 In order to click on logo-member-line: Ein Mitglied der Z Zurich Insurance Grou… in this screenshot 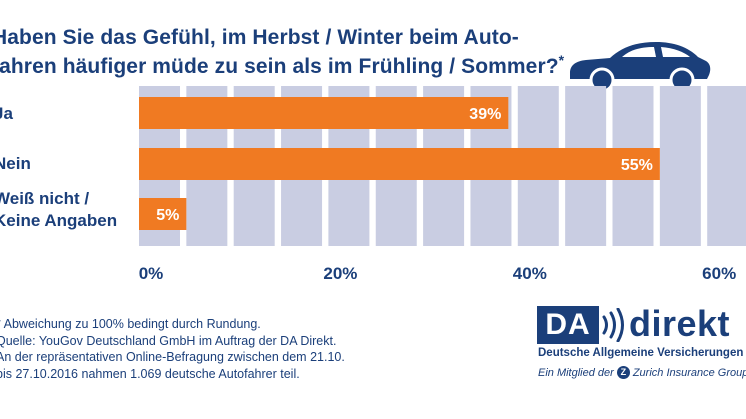, I will do `click(642, 372)`.